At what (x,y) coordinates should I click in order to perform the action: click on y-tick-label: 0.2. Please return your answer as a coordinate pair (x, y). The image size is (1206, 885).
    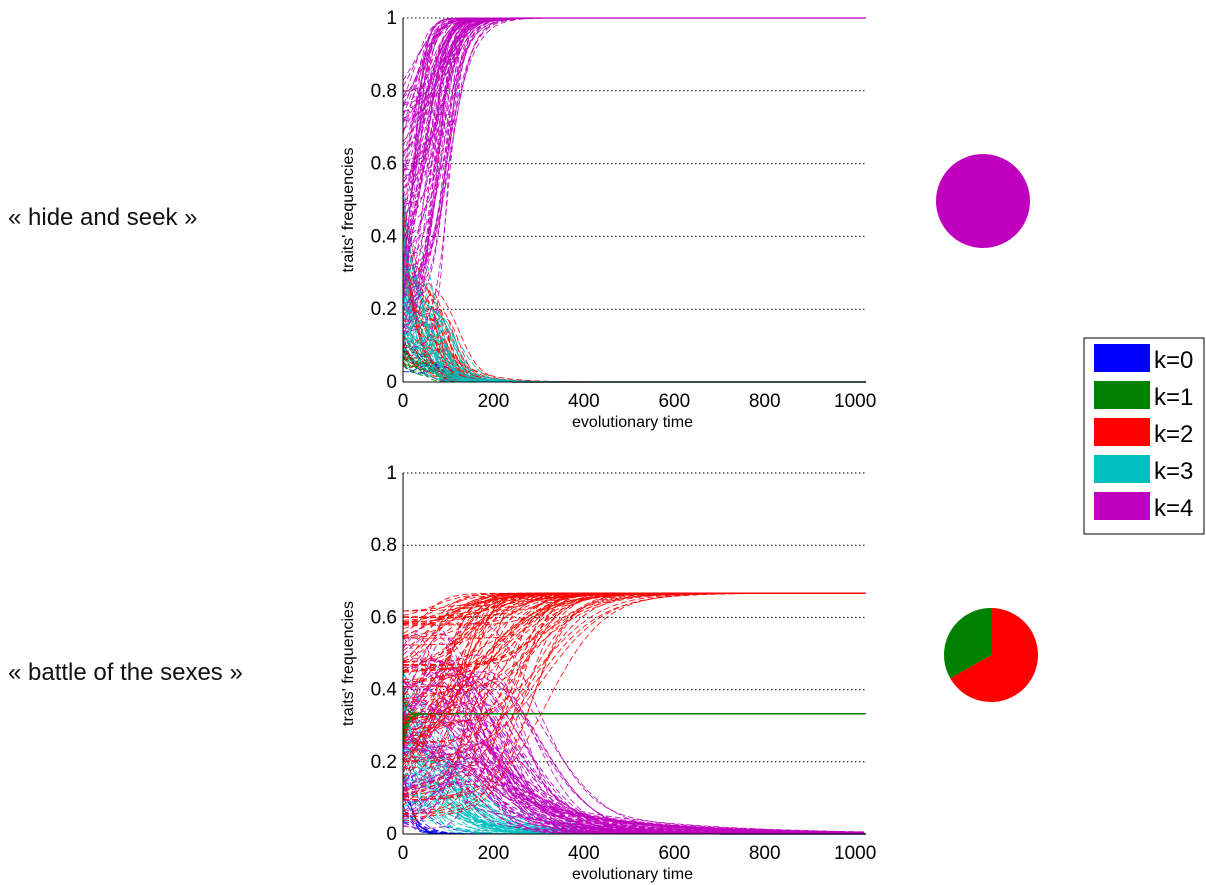
    Looking at the image, I should click on (384, 309).